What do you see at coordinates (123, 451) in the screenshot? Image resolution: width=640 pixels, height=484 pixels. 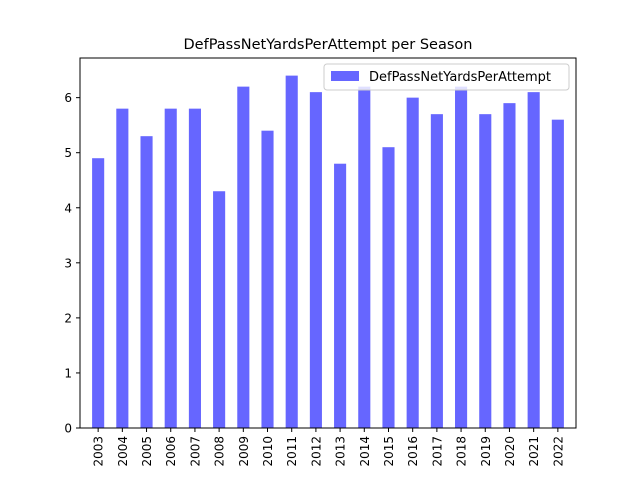 I see `x-tick-label: 2004` at bounding box center [123, 451].